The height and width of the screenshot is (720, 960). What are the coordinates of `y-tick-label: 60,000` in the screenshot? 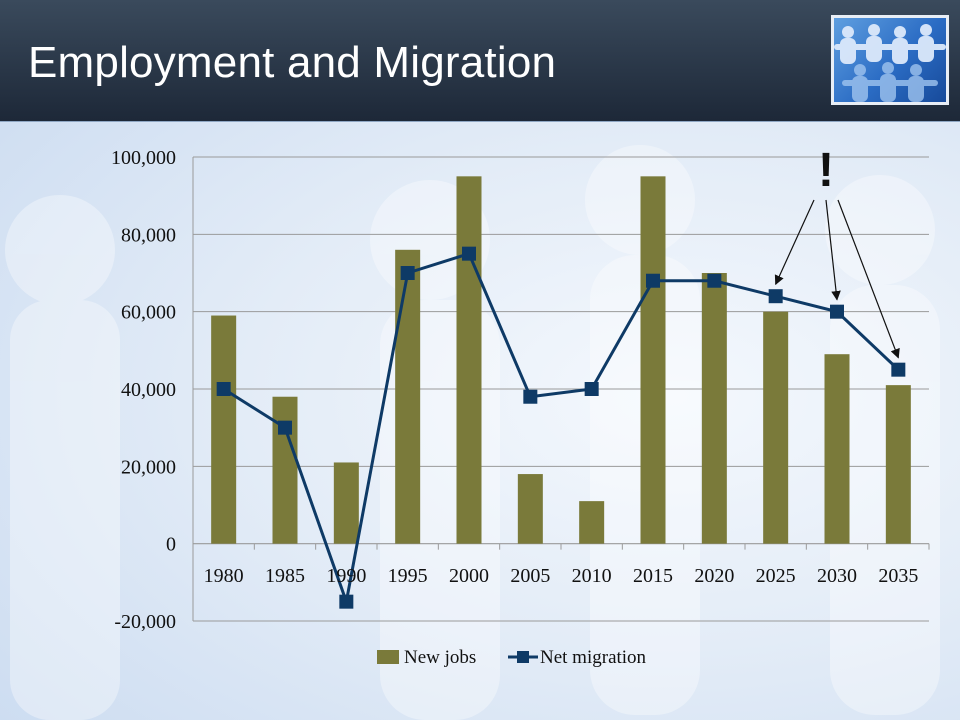 It's located at (148, 313).